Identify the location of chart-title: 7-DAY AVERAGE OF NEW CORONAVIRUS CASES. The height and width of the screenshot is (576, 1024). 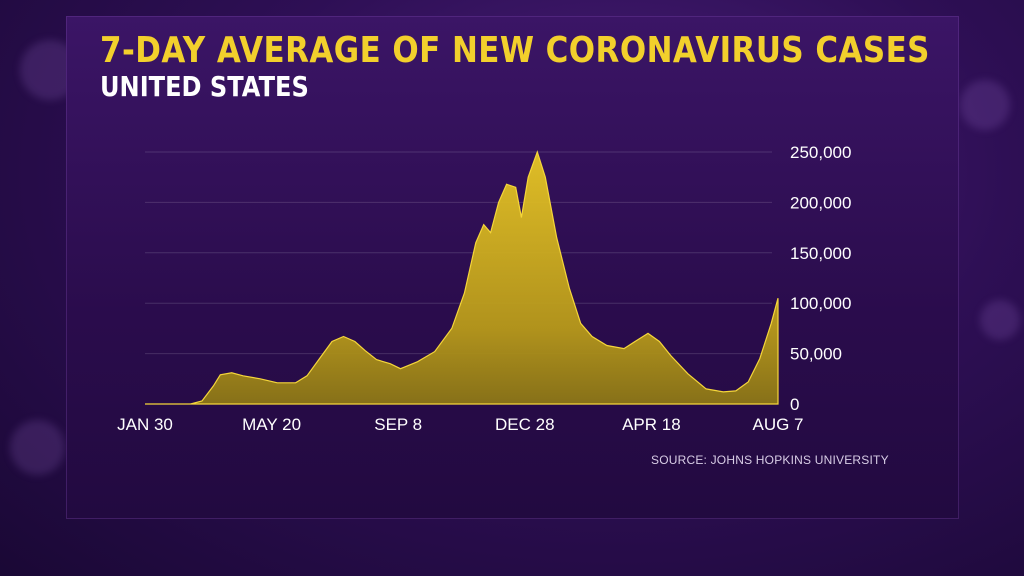
(515, 50).